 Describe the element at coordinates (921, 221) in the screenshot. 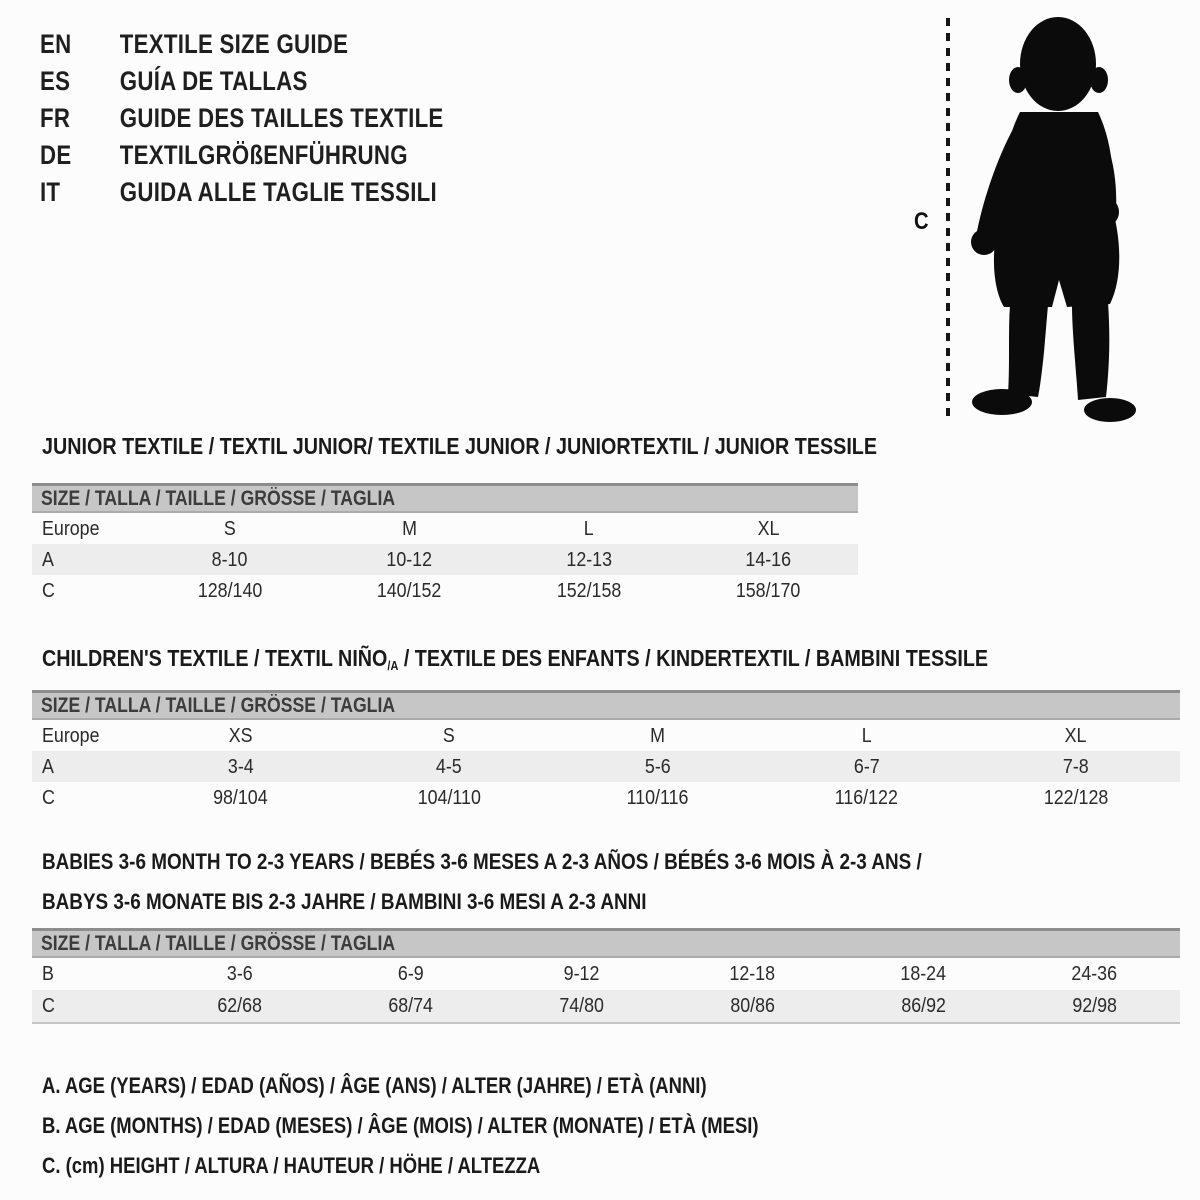

I see `height-measure-label: C` at that location.